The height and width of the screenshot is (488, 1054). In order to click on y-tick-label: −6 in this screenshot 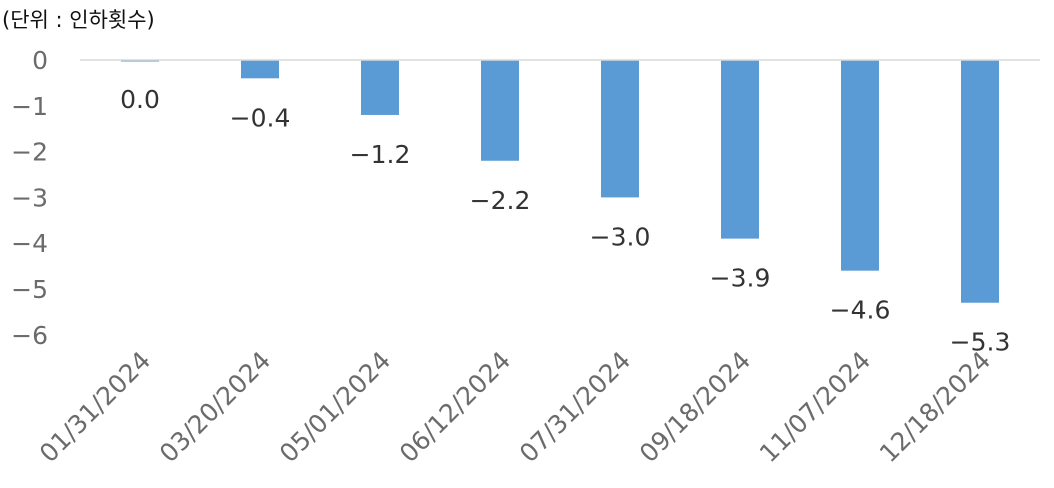, I will do `click(29, 335)`.